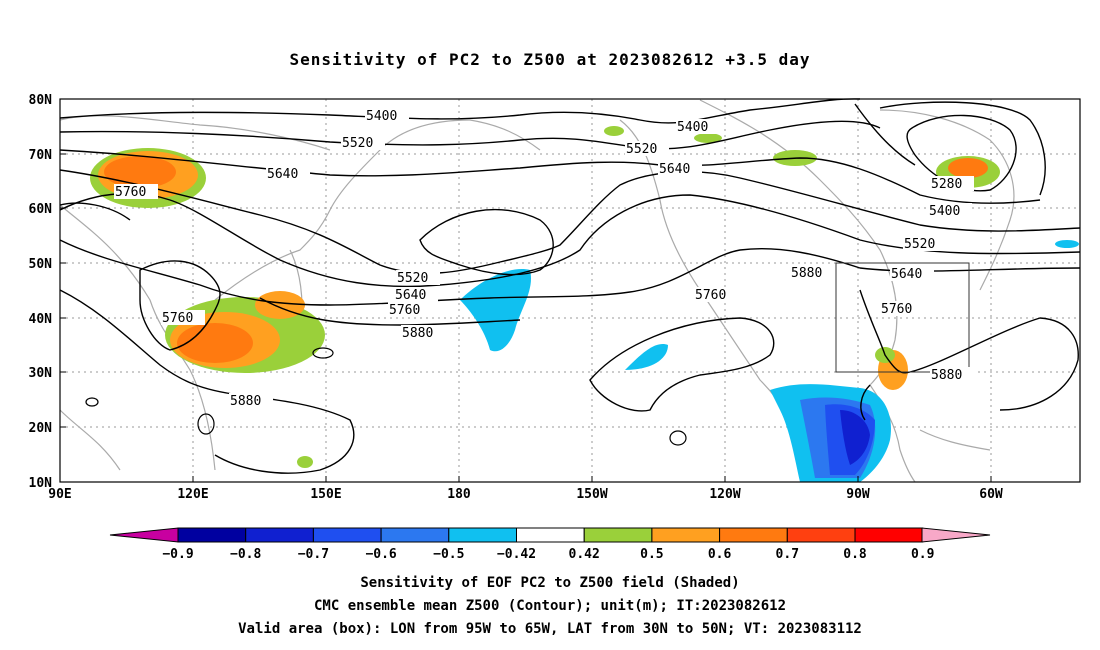 The width and height of the screenshot is (1100, 650). Describe the element at coordinates (956, 535) in the screenshot. I see `colorbar-high-arrow` at that location.